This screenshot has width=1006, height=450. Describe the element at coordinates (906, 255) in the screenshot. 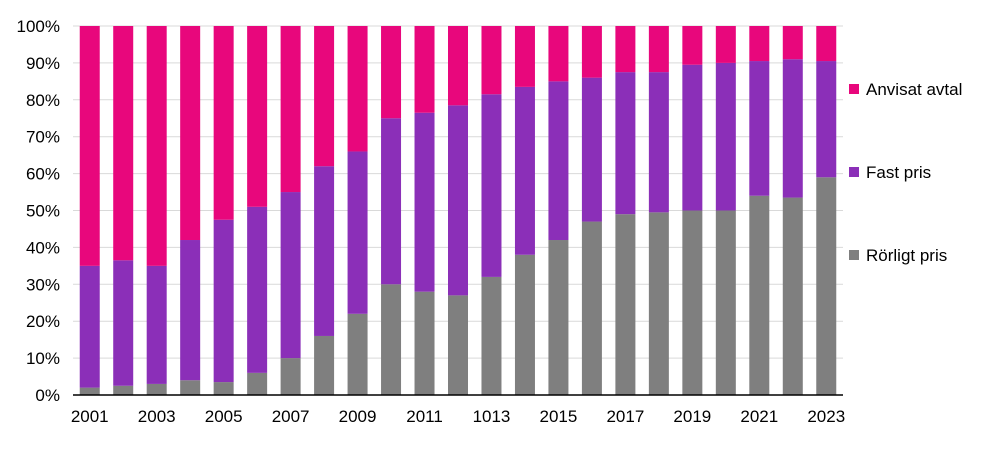

I see `legend-label: Rörligt pris` at that location.